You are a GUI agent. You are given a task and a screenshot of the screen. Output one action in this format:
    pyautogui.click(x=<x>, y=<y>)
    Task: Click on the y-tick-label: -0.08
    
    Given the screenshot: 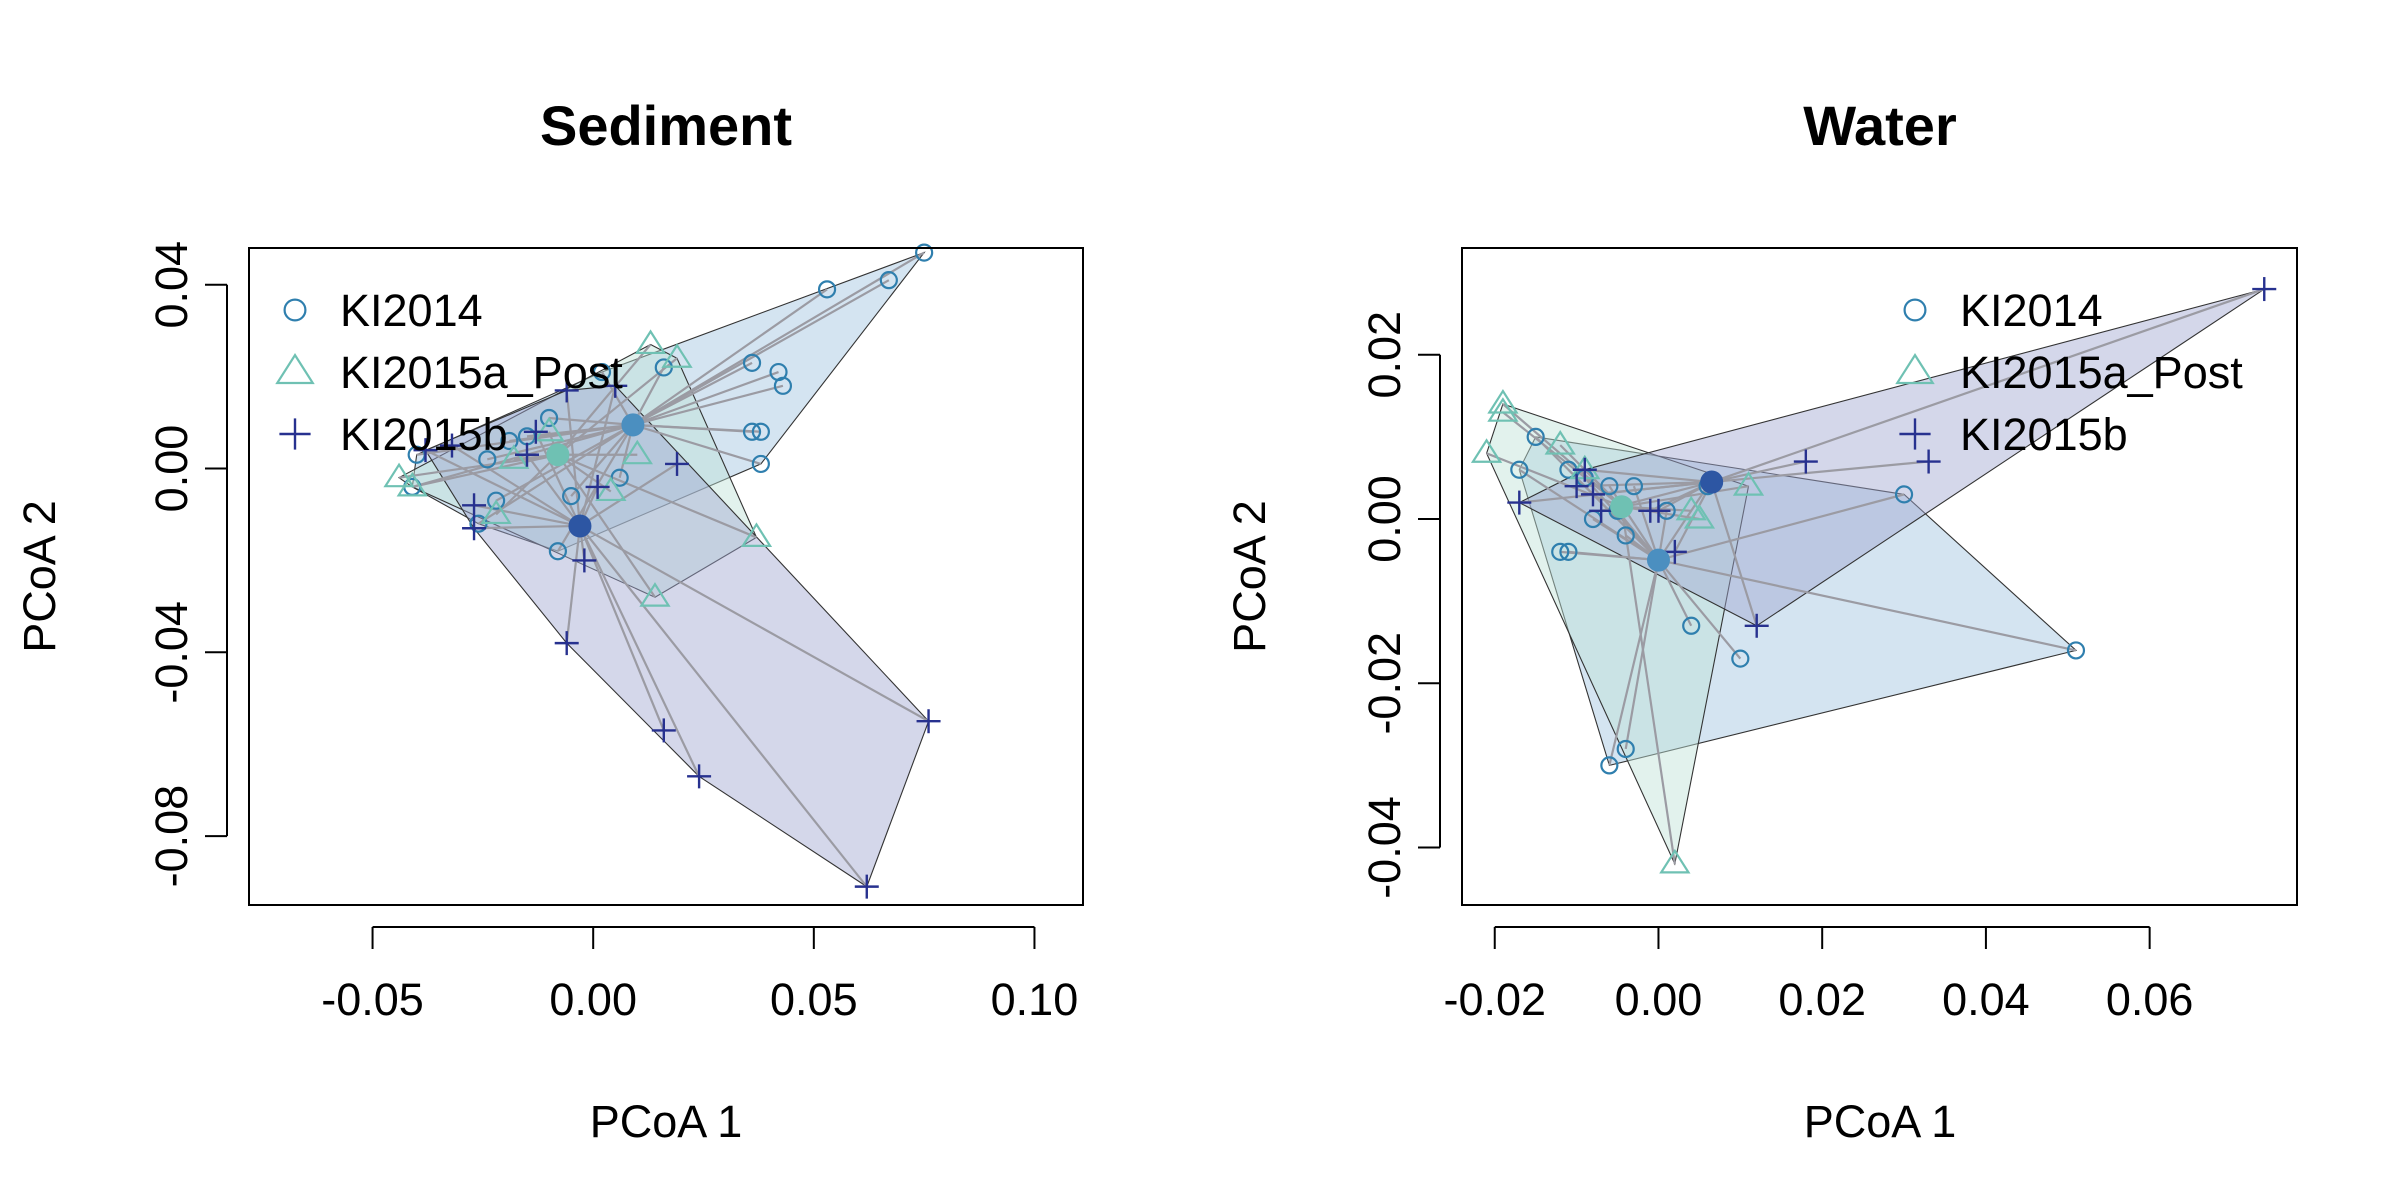 What is the action you would take?
    pyautogui.click(x=171, y=836)
    